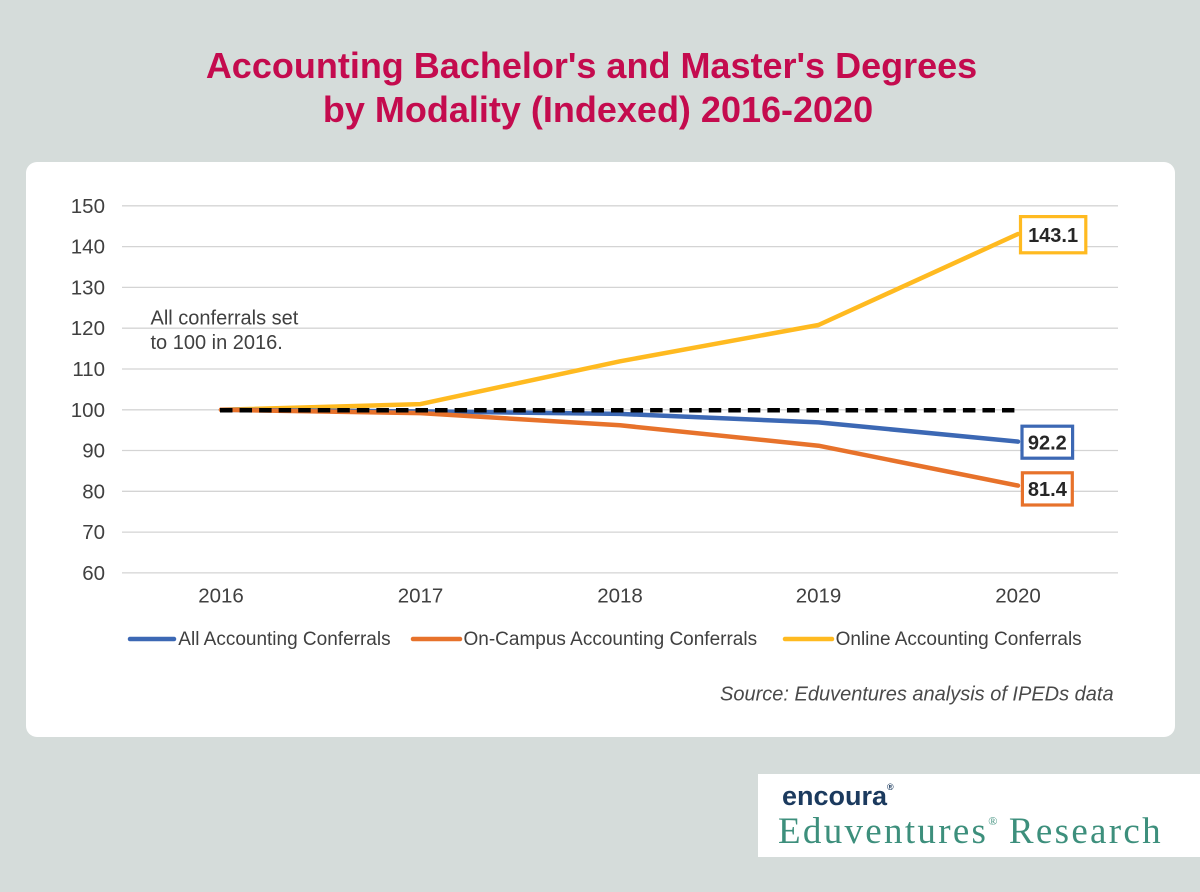 This screenshot has height=892, width=1200. What do you see at coordinates (93, 532) in the screenshot?
I see `svg-text: 70` at bounding box center [93, 532].